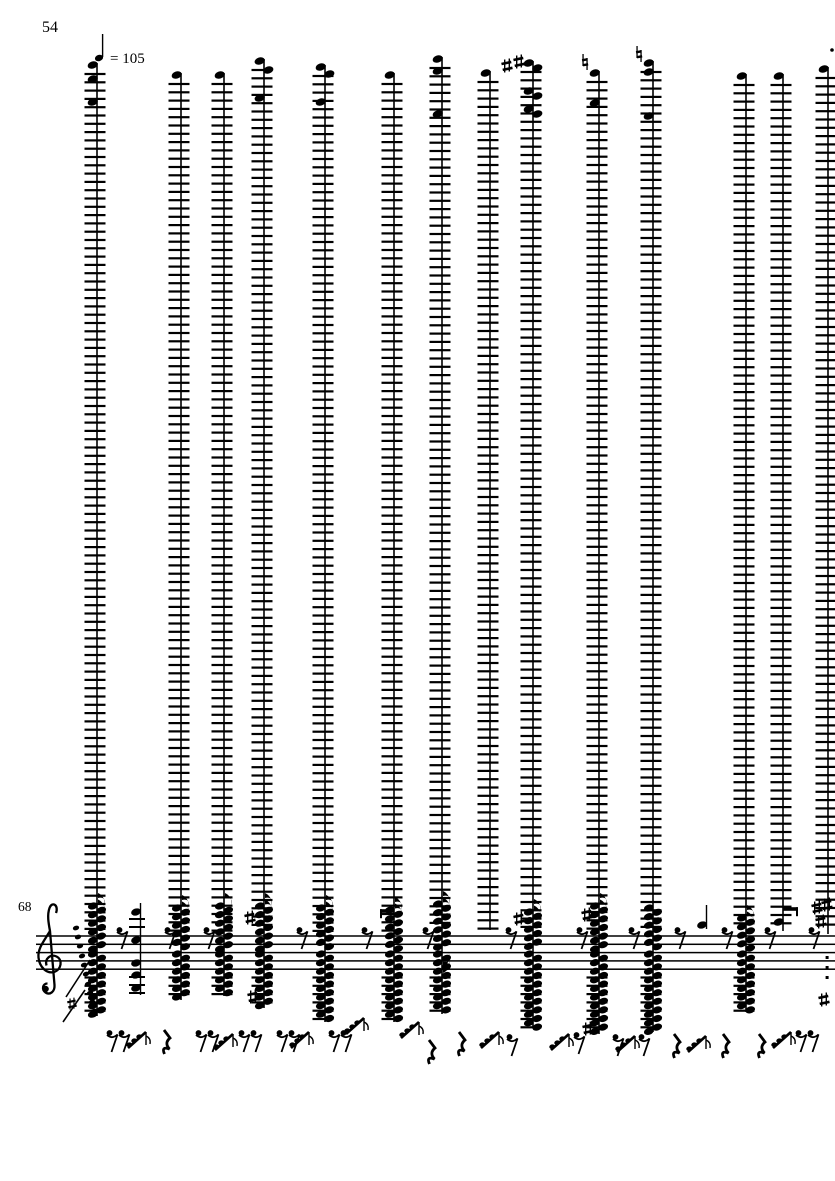  I want to click on tempo-note-icon, so click(99, 48).